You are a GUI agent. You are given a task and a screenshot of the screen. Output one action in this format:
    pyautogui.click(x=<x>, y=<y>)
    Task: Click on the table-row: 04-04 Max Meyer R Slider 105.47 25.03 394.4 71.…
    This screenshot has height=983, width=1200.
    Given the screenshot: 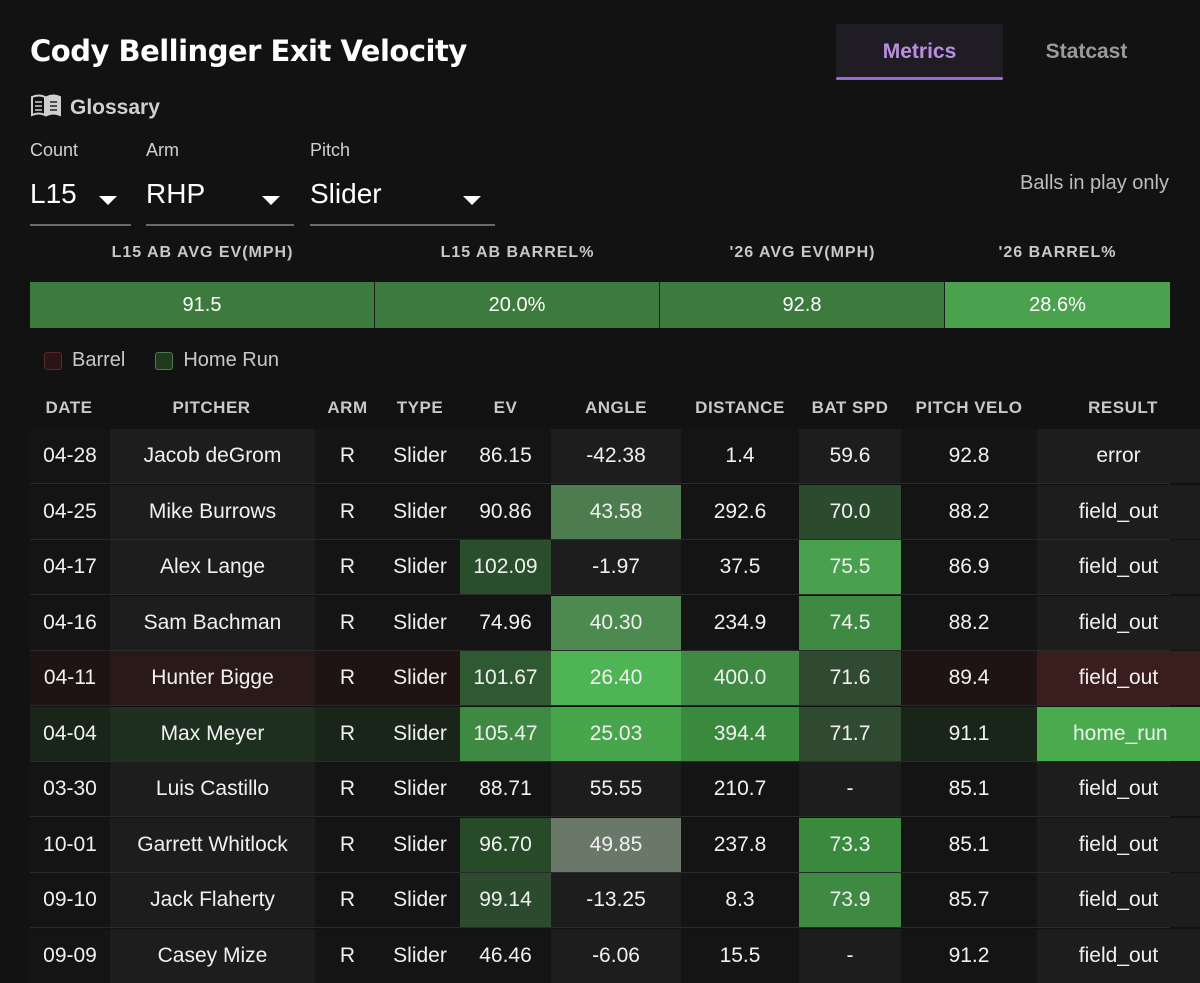 What is the action you would take?
    pyautogui.click(x=615, y=734)
    